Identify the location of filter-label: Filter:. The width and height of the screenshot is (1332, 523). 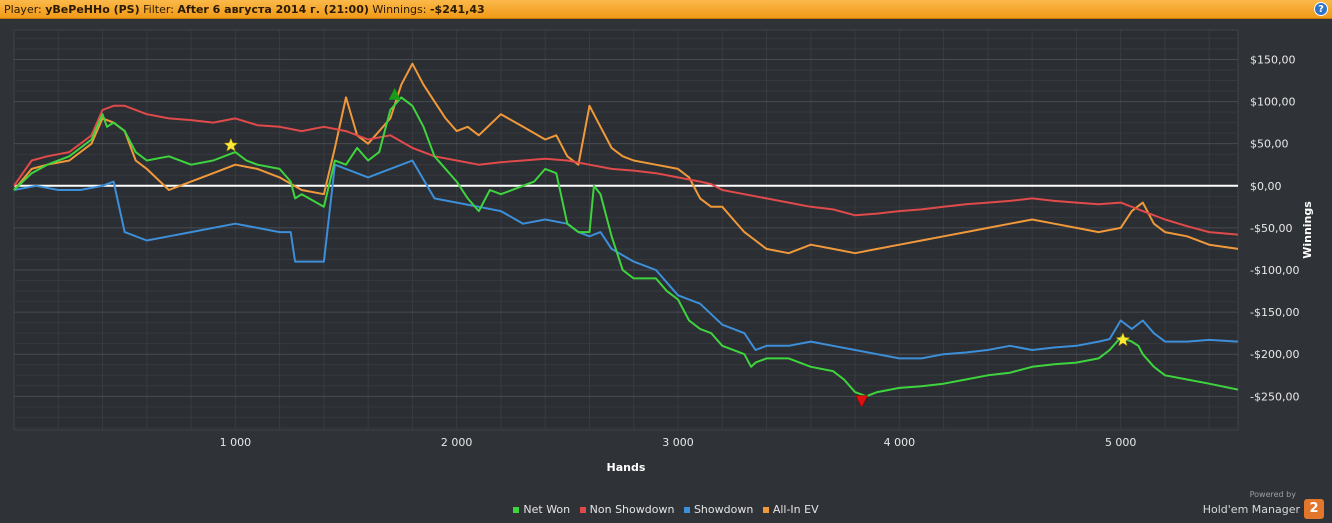
(158, 9).